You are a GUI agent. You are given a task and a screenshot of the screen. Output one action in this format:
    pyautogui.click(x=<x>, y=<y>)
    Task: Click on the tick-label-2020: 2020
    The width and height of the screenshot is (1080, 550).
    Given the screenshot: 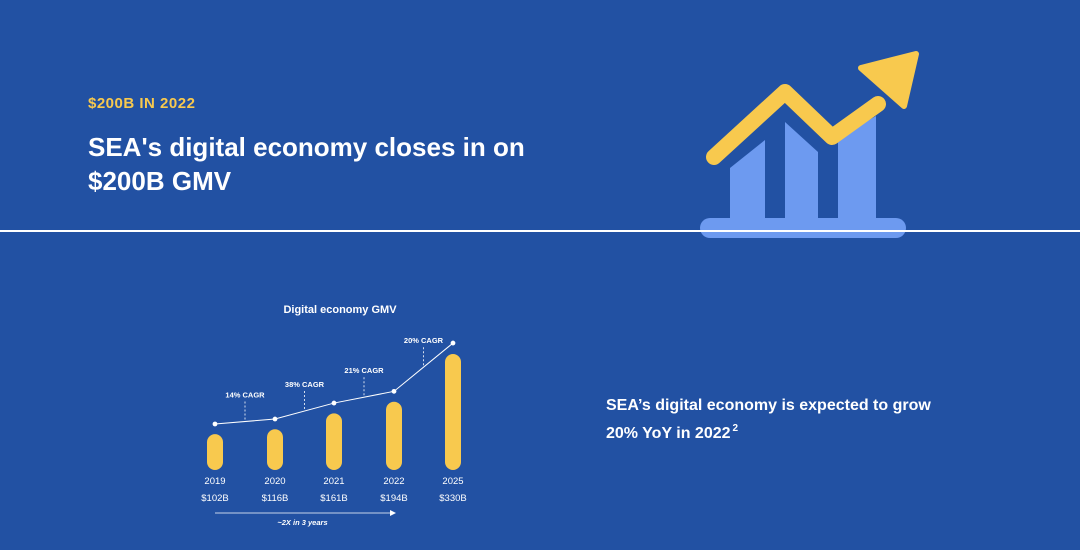 What is the action you would take?
    pyautogui.click(x=274, y=481)
    